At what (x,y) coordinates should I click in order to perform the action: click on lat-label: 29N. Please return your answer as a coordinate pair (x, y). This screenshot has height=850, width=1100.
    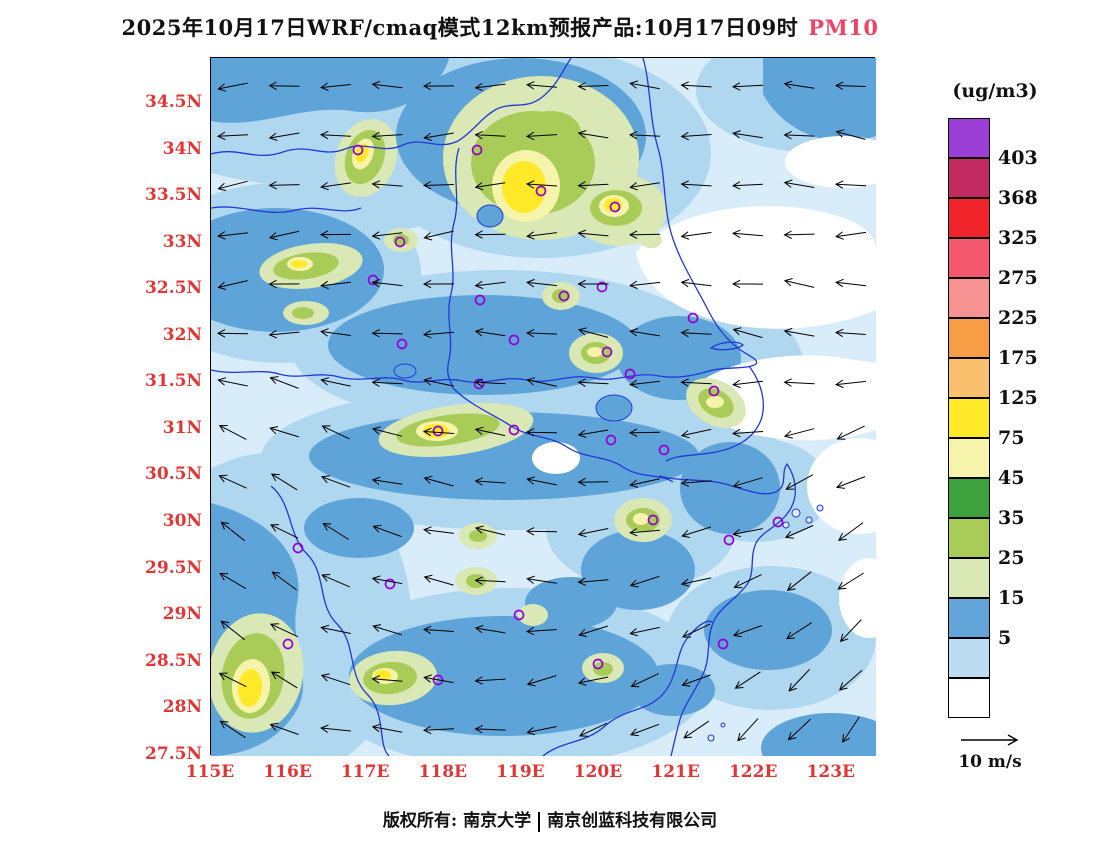
    Looking at the image, I should click on (182, 614).